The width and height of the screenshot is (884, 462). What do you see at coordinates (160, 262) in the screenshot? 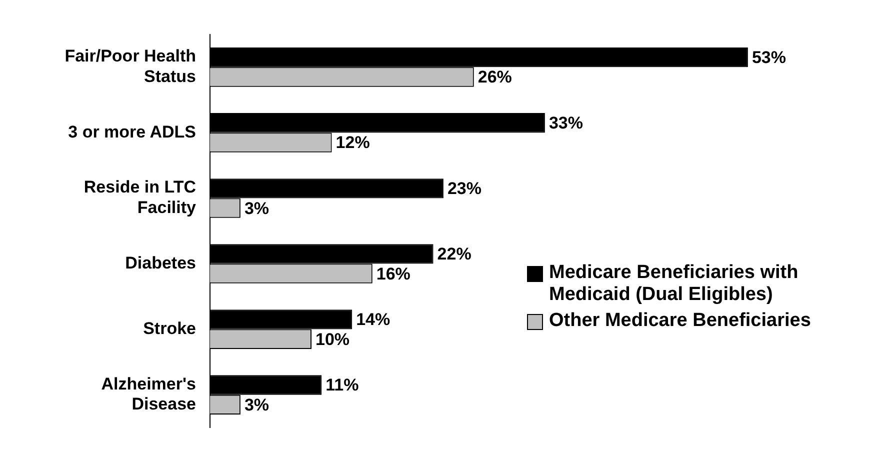
I see `y-tick-label: Diabetes` at bounding box center [160, 262].